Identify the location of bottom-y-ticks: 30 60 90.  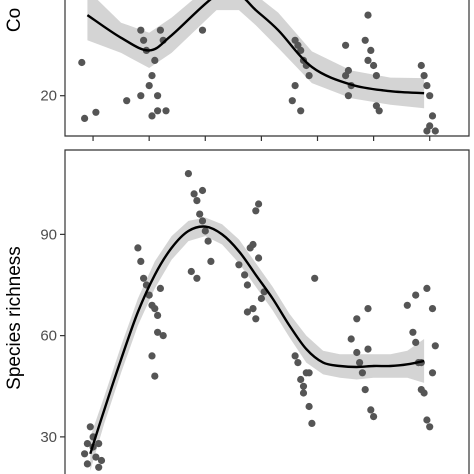
(52, 336).